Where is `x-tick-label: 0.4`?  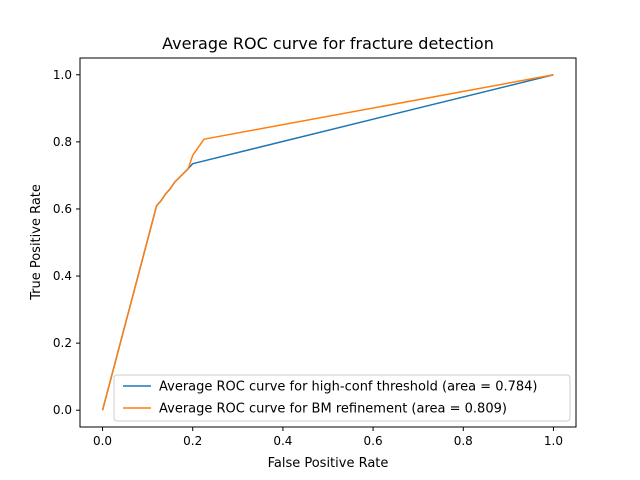
x-tick-label: 0.4 is located at coordinates (282, 441).